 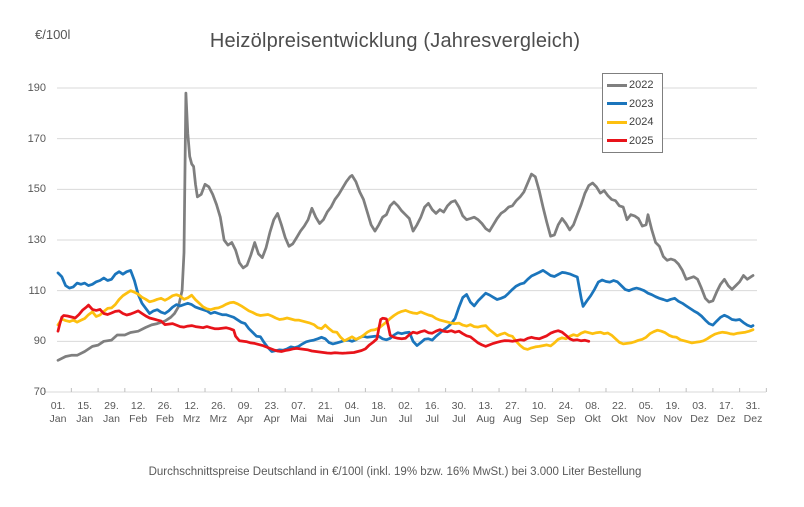 I want to click on x-axis-tick-label: 22. Okt, so click(x=619, y=412).